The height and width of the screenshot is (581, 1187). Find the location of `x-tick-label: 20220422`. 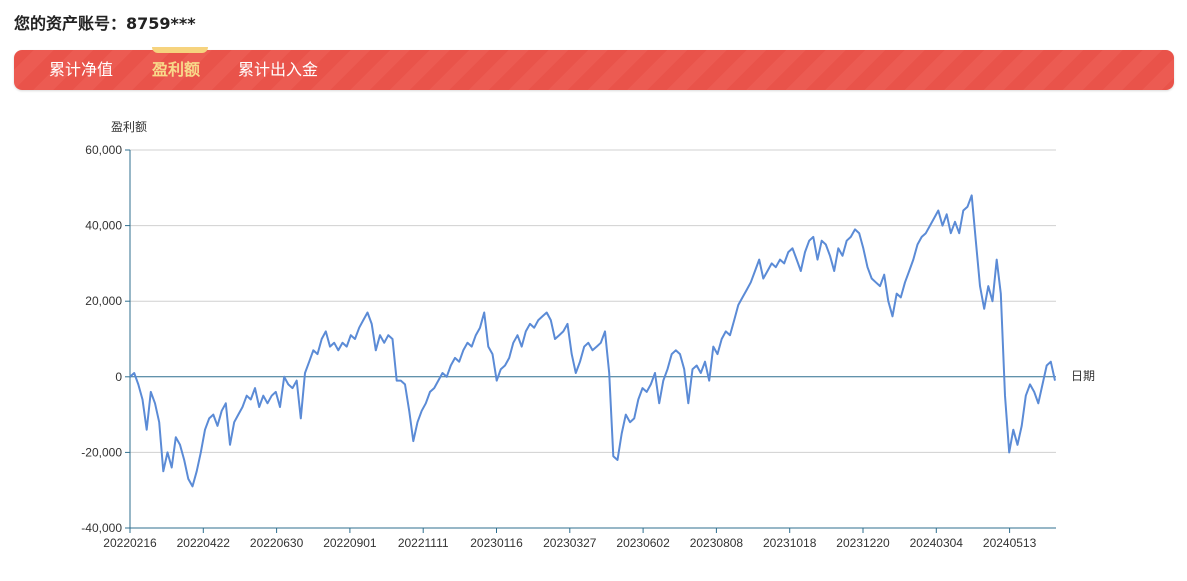

x-tick-label: 20220422 is located at coordinates (204, 543).